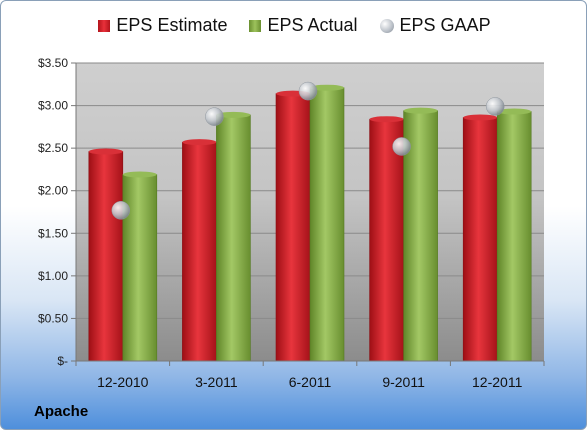  I want to click on y-tick-label: $2.50, so click(53, 148).